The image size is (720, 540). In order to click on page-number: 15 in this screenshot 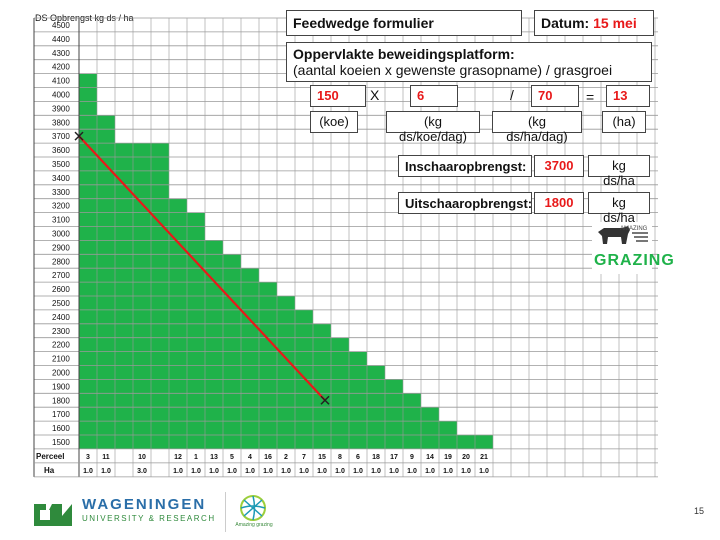, I will do `click(698, 511)`.